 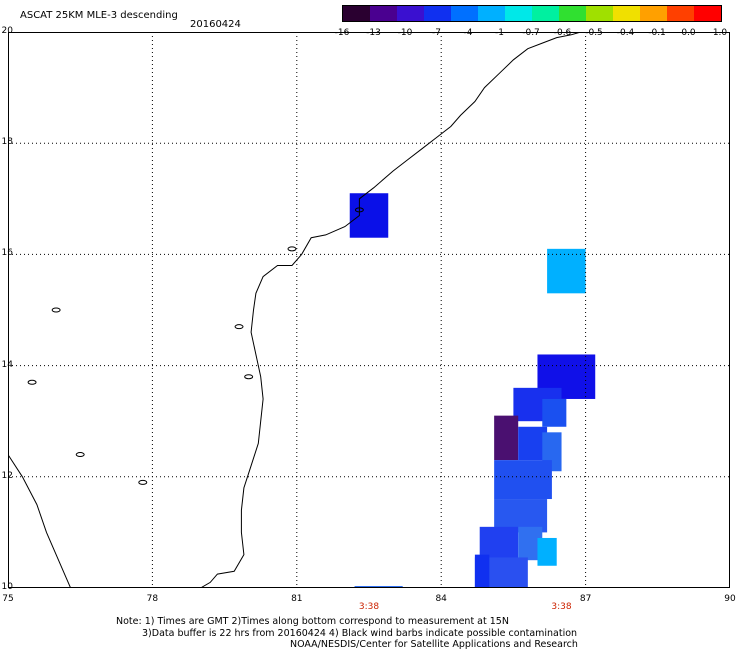 I want to click on color-scale-bar, so click(x=532, y=13).